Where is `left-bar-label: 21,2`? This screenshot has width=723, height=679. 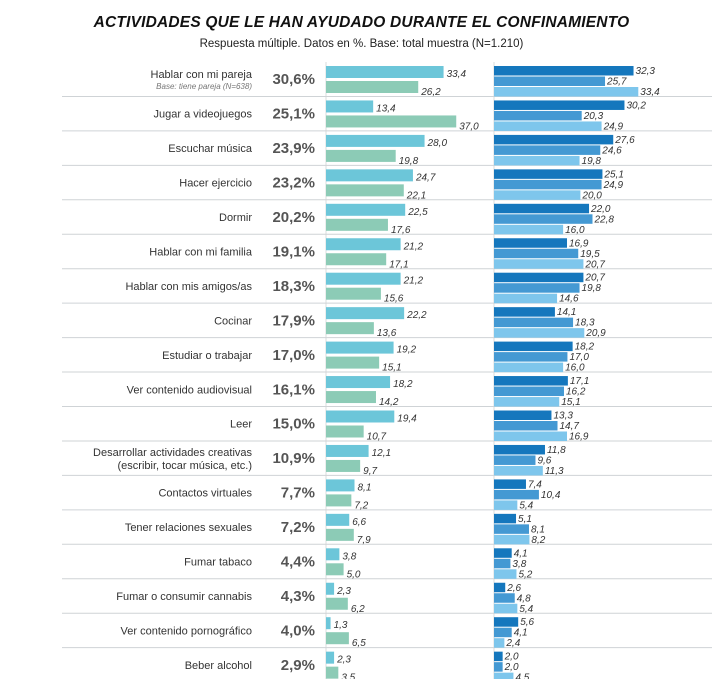
left-bar-label: 21,2 is located at coordinates (413, 281).